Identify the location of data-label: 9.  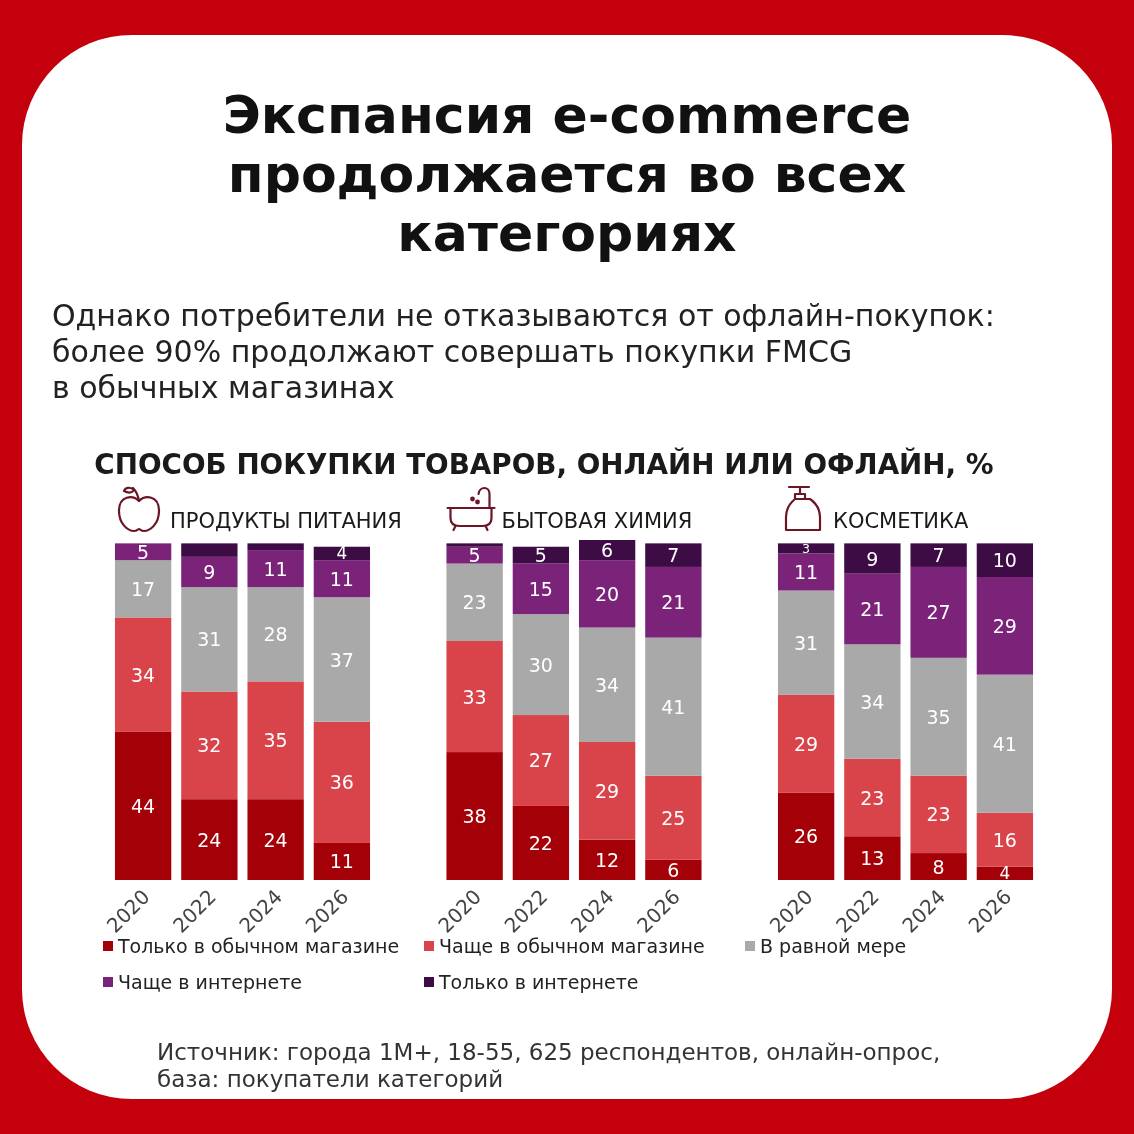
(209, 571).